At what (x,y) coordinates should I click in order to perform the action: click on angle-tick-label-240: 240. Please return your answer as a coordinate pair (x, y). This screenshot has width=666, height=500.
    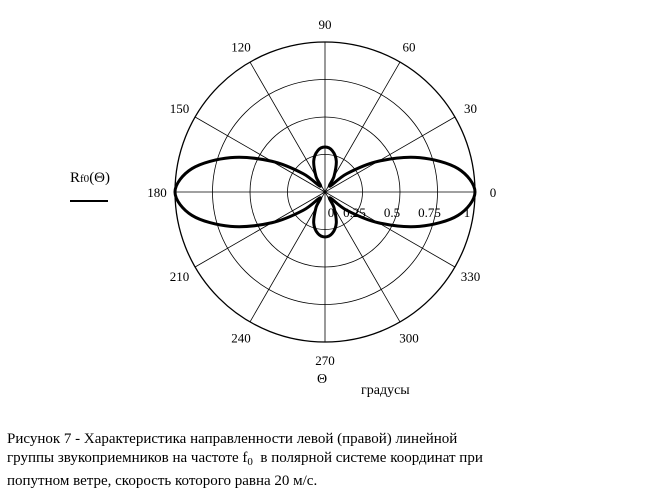
    Looking at the image, I should click on (241, 337).